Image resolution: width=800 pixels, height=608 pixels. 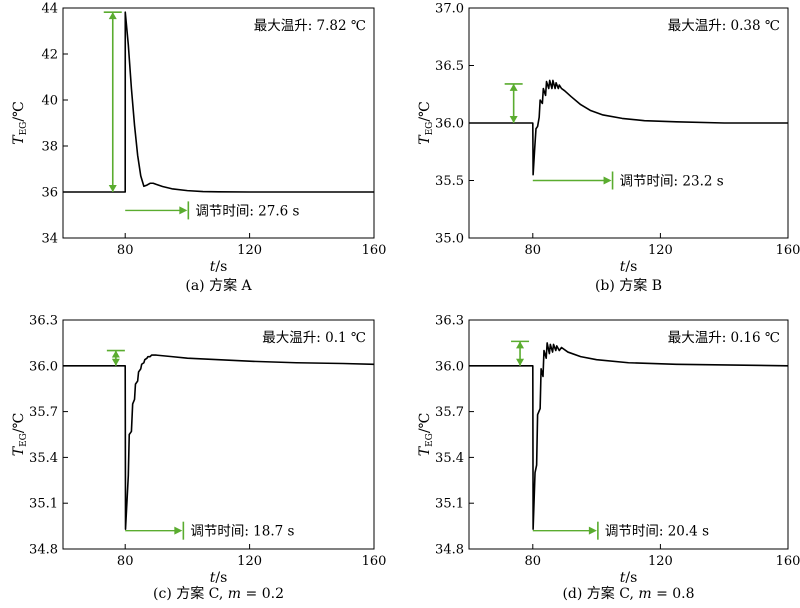 What do you see at coordinates (600, 593) in the screenshot?
I see `caption-prefix: (d) 方案 C,` at bounding box center [600, 593].